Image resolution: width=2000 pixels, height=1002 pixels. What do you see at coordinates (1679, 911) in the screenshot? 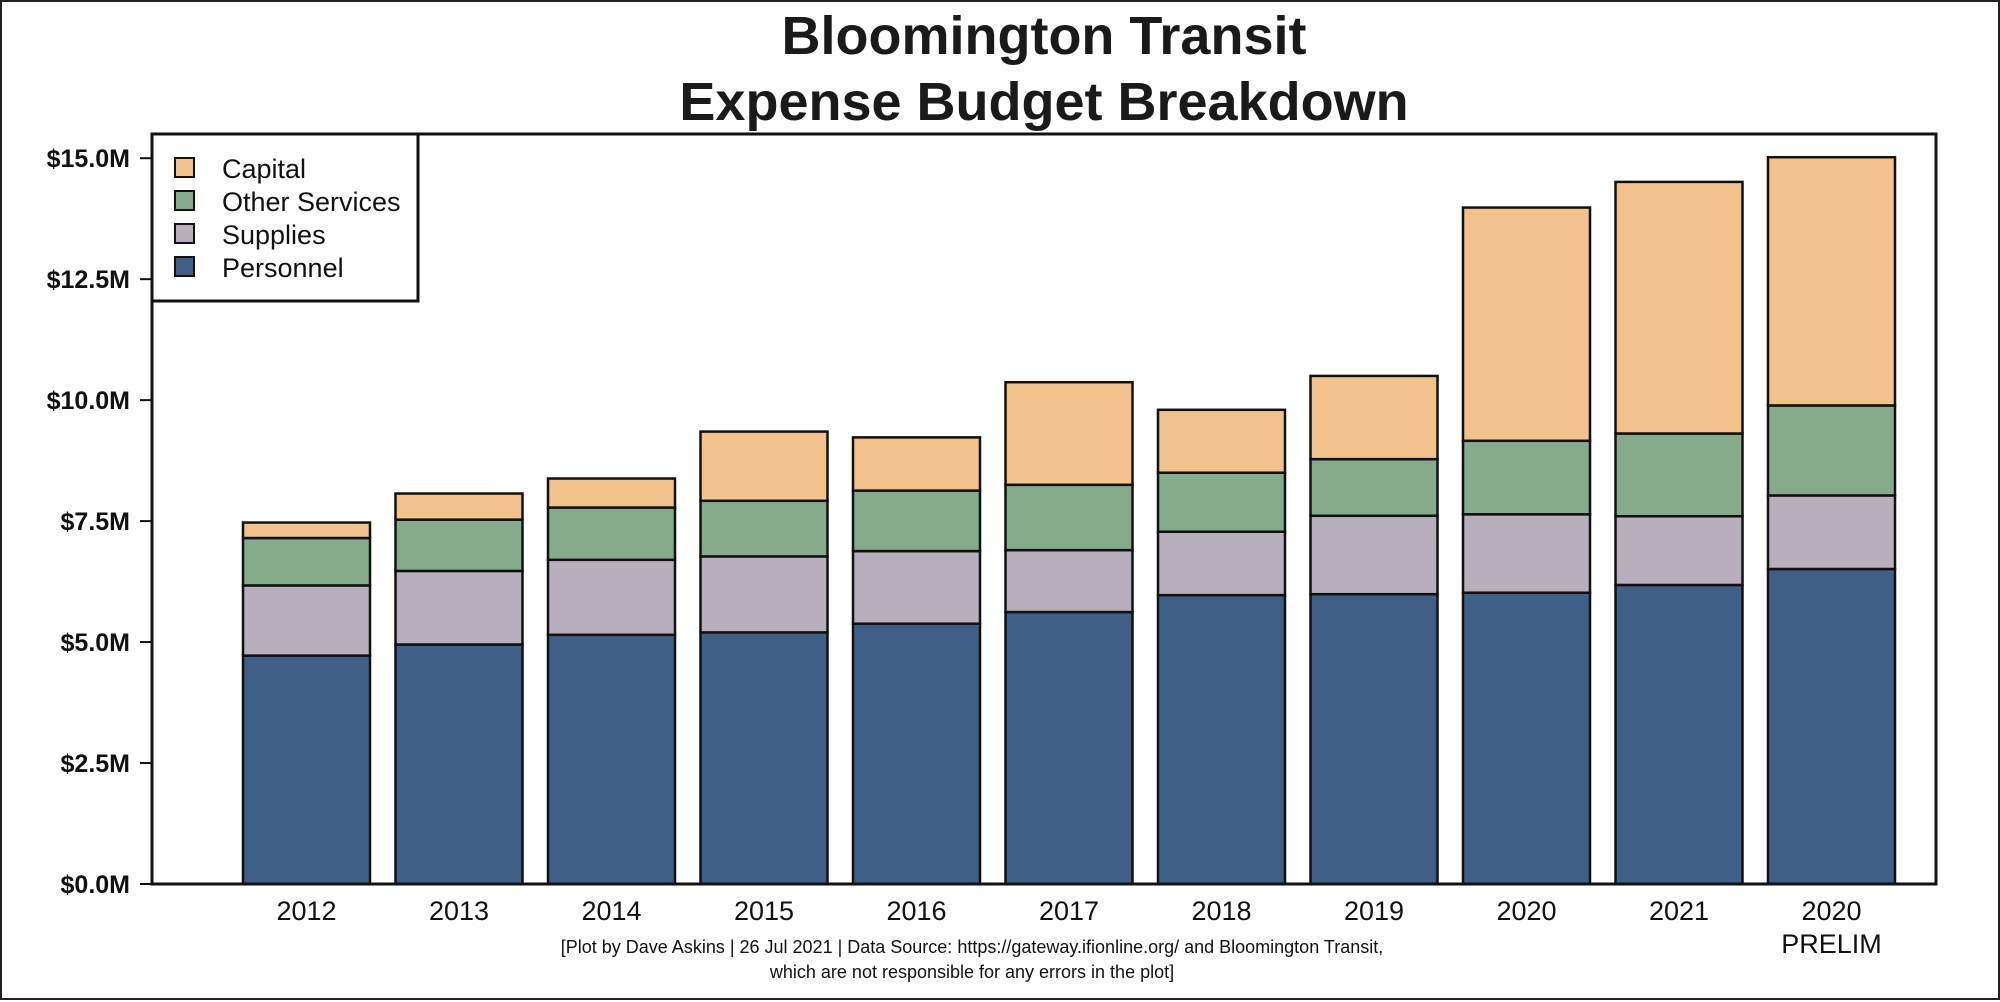
I see `x-tick-label: 2021` at bounding box center [1679, 911].